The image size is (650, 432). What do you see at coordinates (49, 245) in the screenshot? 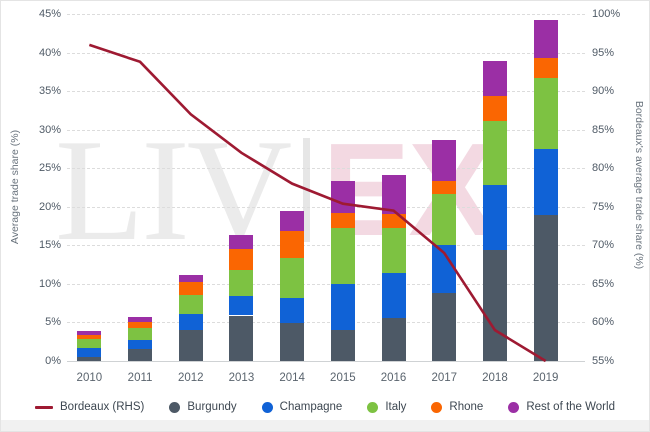
I see `y-axis-tick-left: 15%` at bounding box center [49, 245].